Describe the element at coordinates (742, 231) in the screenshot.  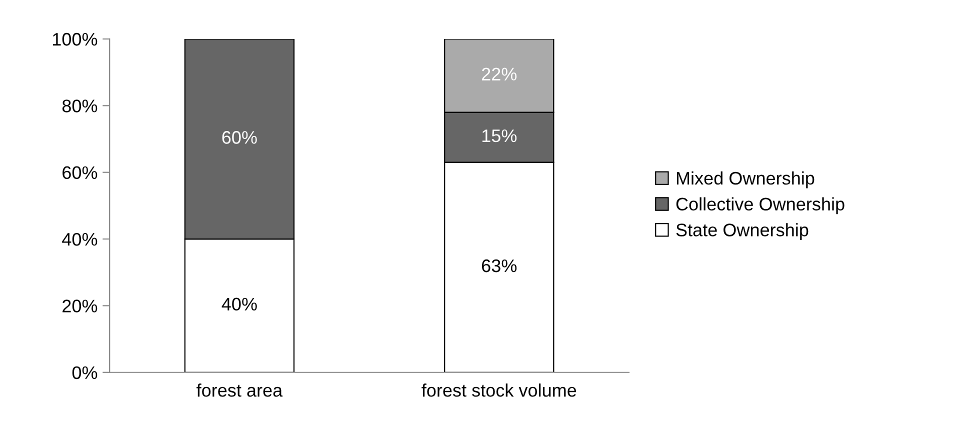
I see `legend-label: State Ownership` at that location.